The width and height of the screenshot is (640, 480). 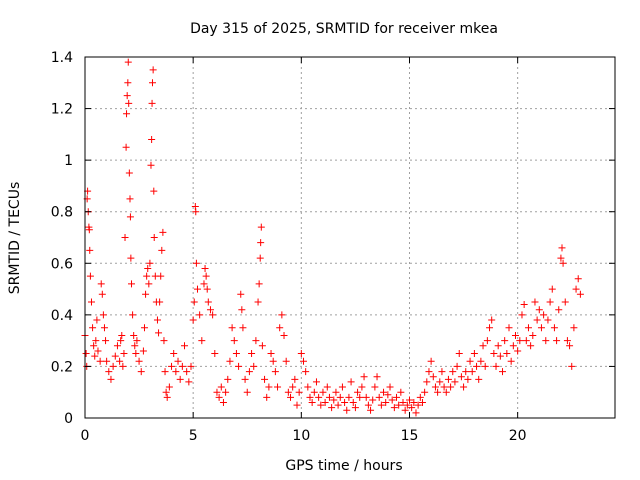 I want to click on x-tick-label: 20, so click(x=518, y=436).